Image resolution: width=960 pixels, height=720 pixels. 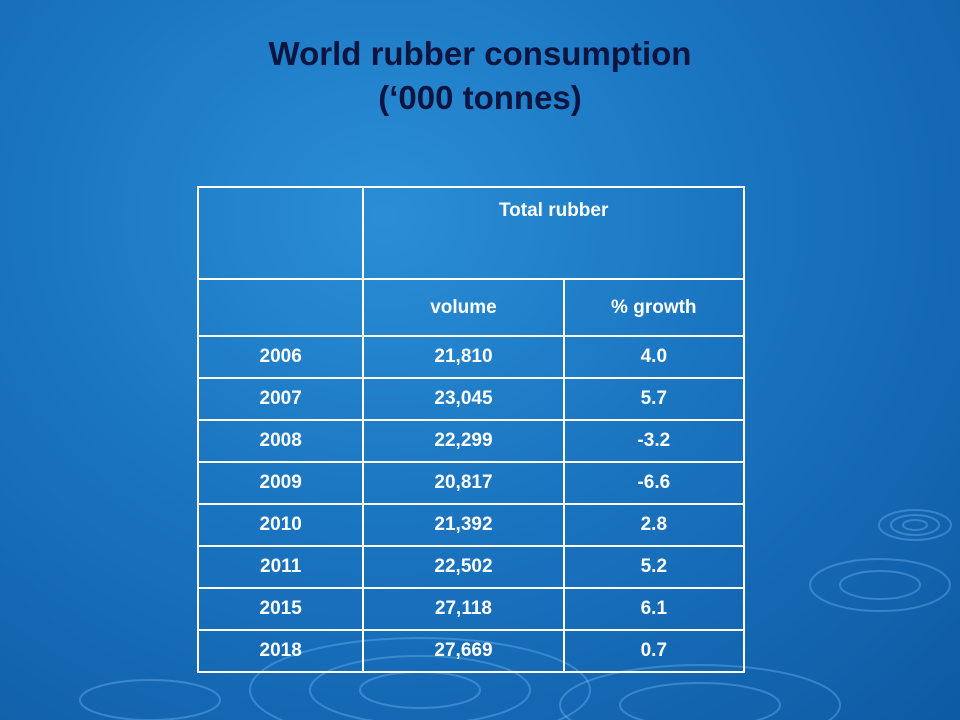 I want to click on year-cell: 2007, so click(x=280, y=399).